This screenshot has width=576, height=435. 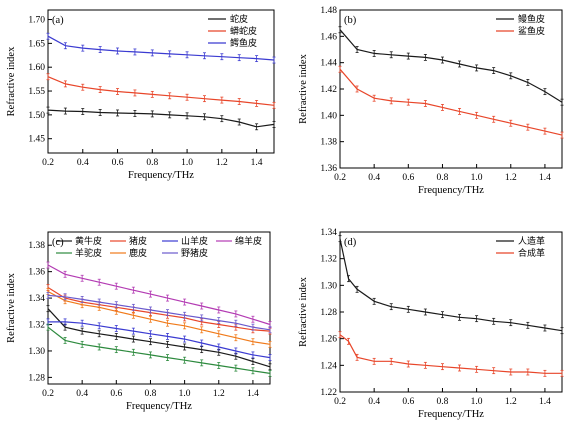 What do you see at coordinates (88, 241) in the screenshot?
I see `legend-label: 黄牛皮` at bounding box center [88, 241].